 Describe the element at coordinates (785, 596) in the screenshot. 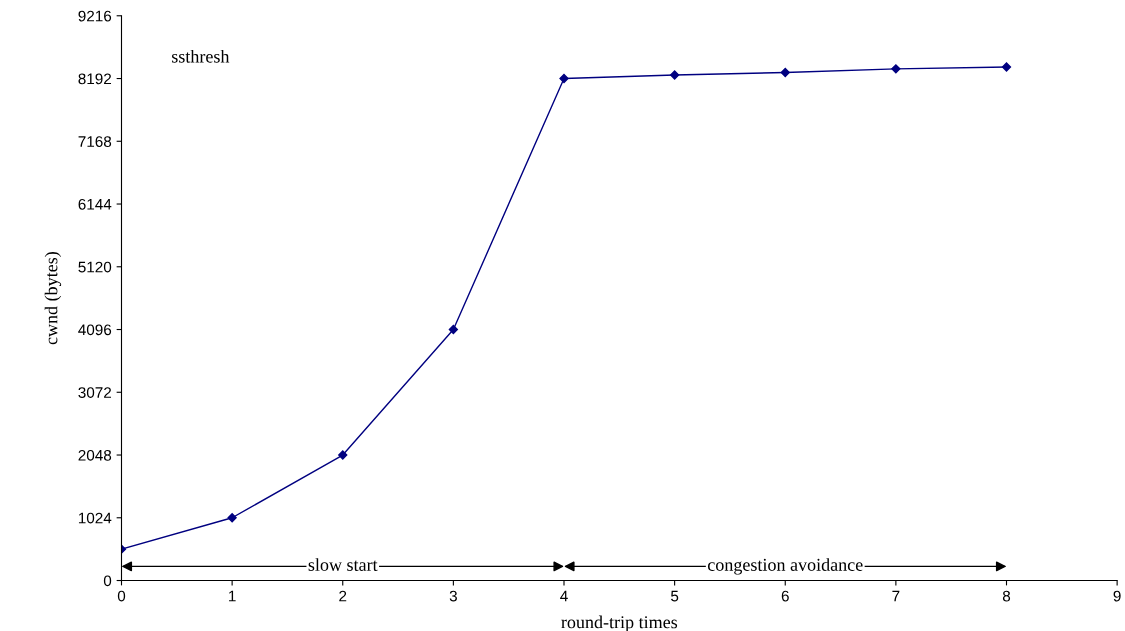

I see `x-tick-label: 6` at that location.